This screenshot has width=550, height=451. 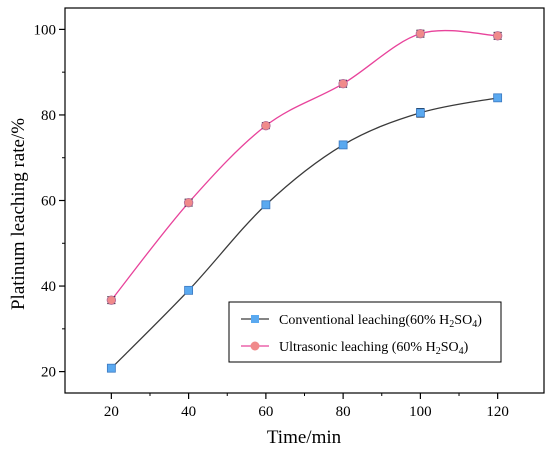 I want to click on y-tick-label: 20, so click(x=48, y=373).